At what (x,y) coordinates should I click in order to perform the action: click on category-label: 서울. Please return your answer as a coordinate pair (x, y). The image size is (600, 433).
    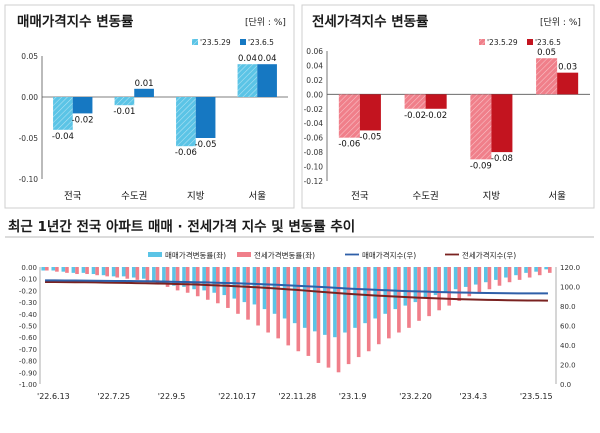
    Looking at the image, I should click on (557, 196).